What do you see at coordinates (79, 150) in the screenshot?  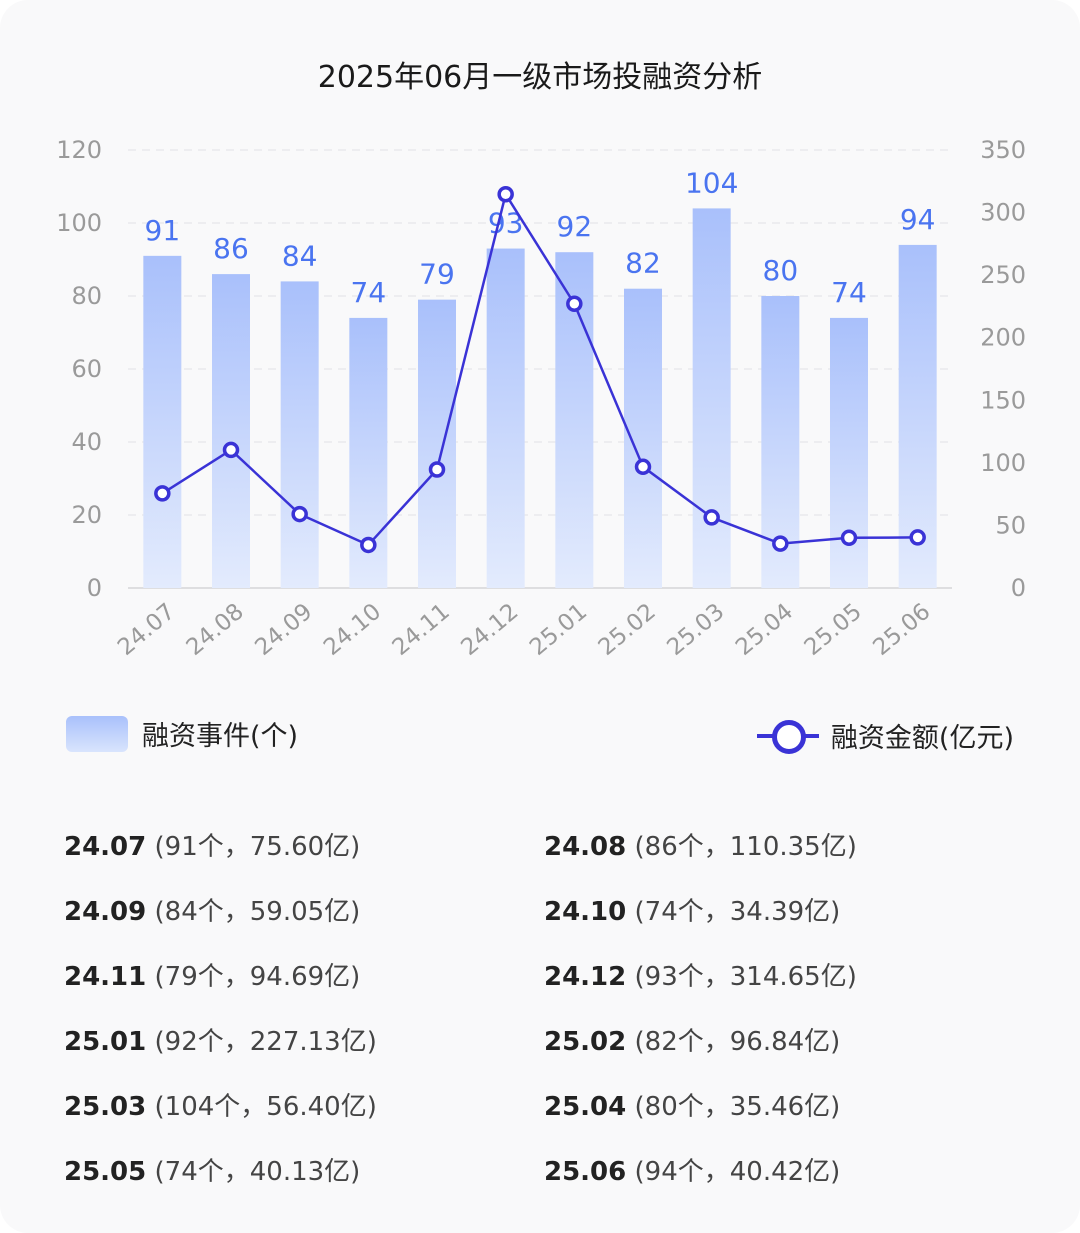 I see `left-tick-label: 120` at bounding box center [79, 150].